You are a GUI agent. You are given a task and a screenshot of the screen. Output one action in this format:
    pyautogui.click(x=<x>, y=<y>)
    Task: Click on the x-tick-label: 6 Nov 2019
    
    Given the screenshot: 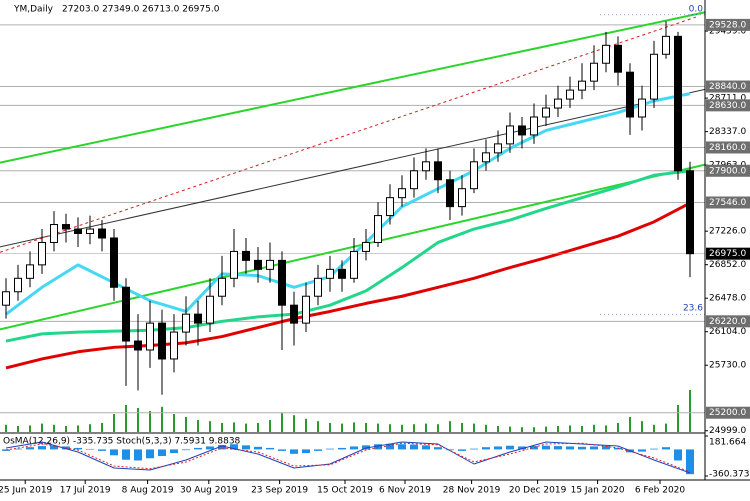 What is the action you would take?
    pyautogui.click(x=405, y=491)
    